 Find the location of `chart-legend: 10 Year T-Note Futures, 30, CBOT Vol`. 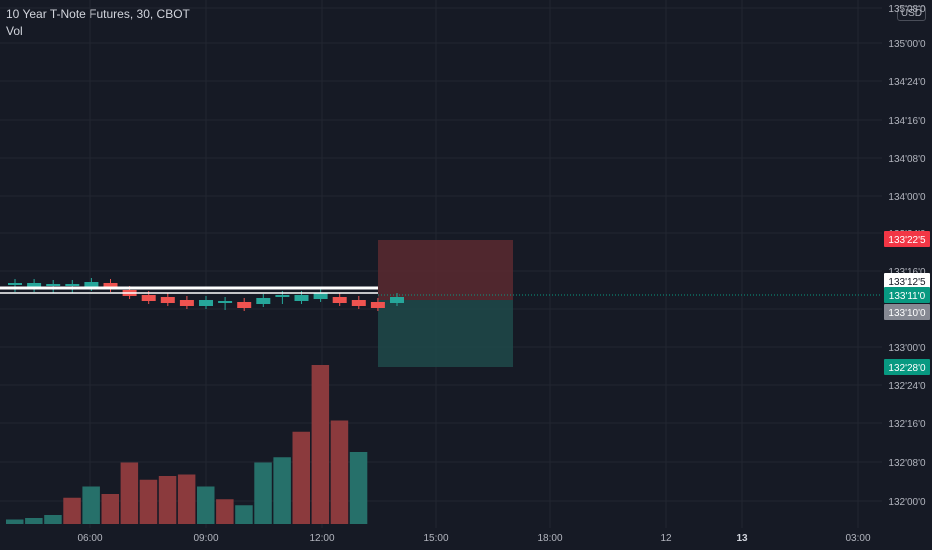

chart-legend: 10 Year T-Note Futures, 30, CBOT Vol is located at coordinates (98, 23).